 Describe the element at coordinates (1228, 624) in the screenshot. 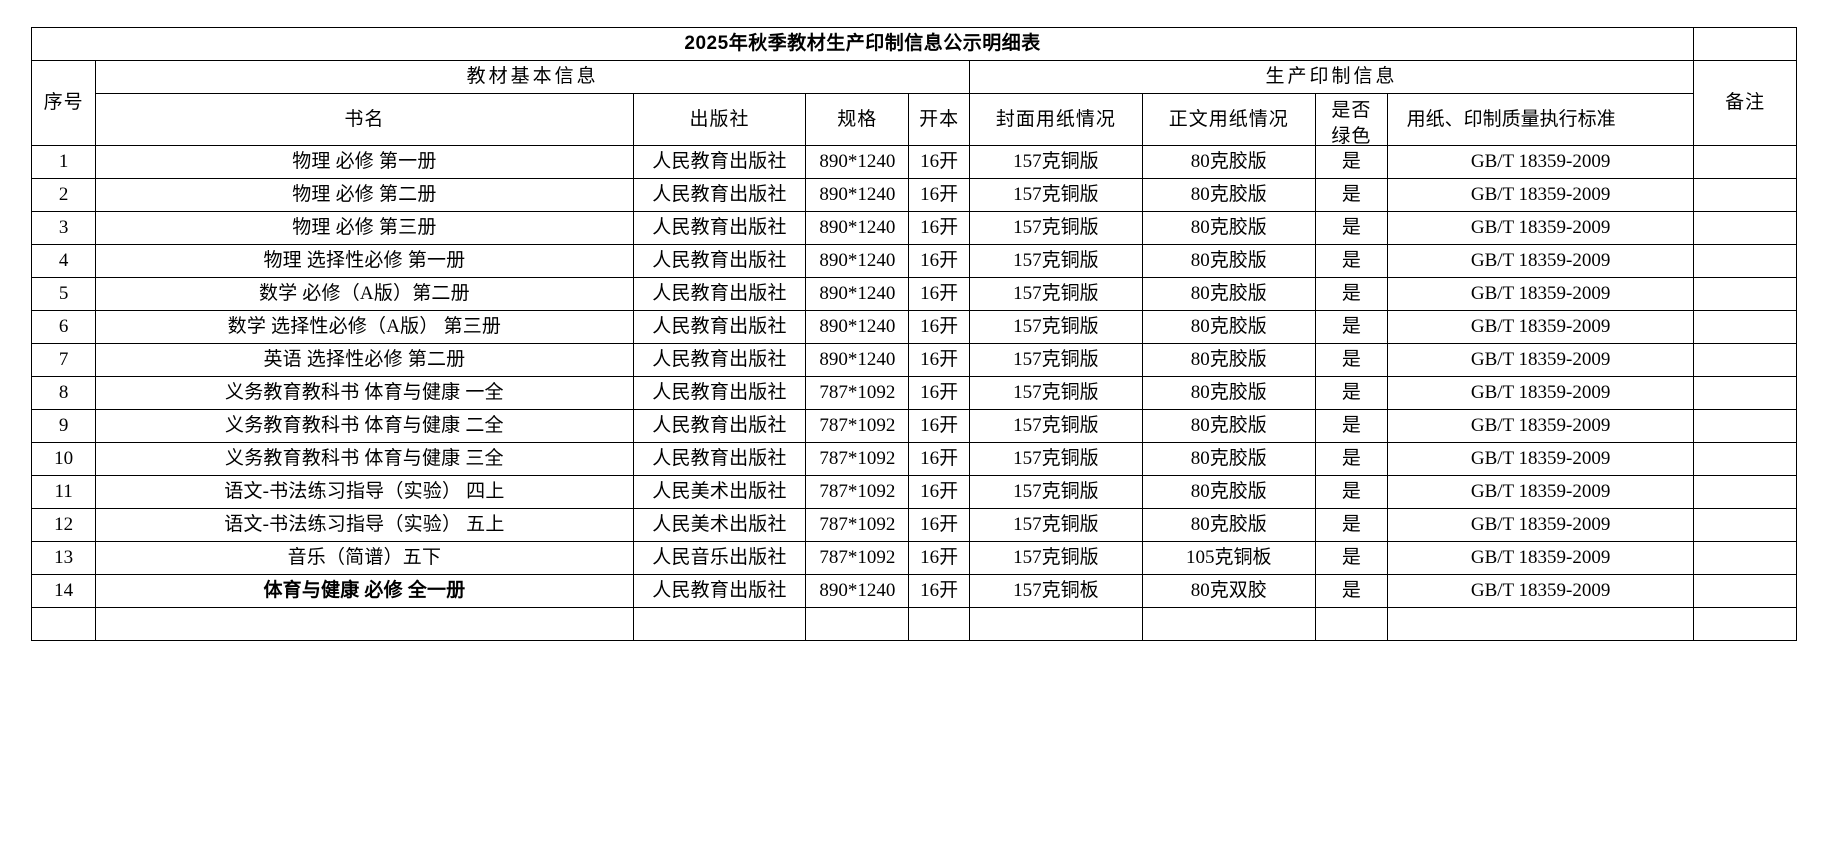

I see `cell-text-paper-empty` at that location.